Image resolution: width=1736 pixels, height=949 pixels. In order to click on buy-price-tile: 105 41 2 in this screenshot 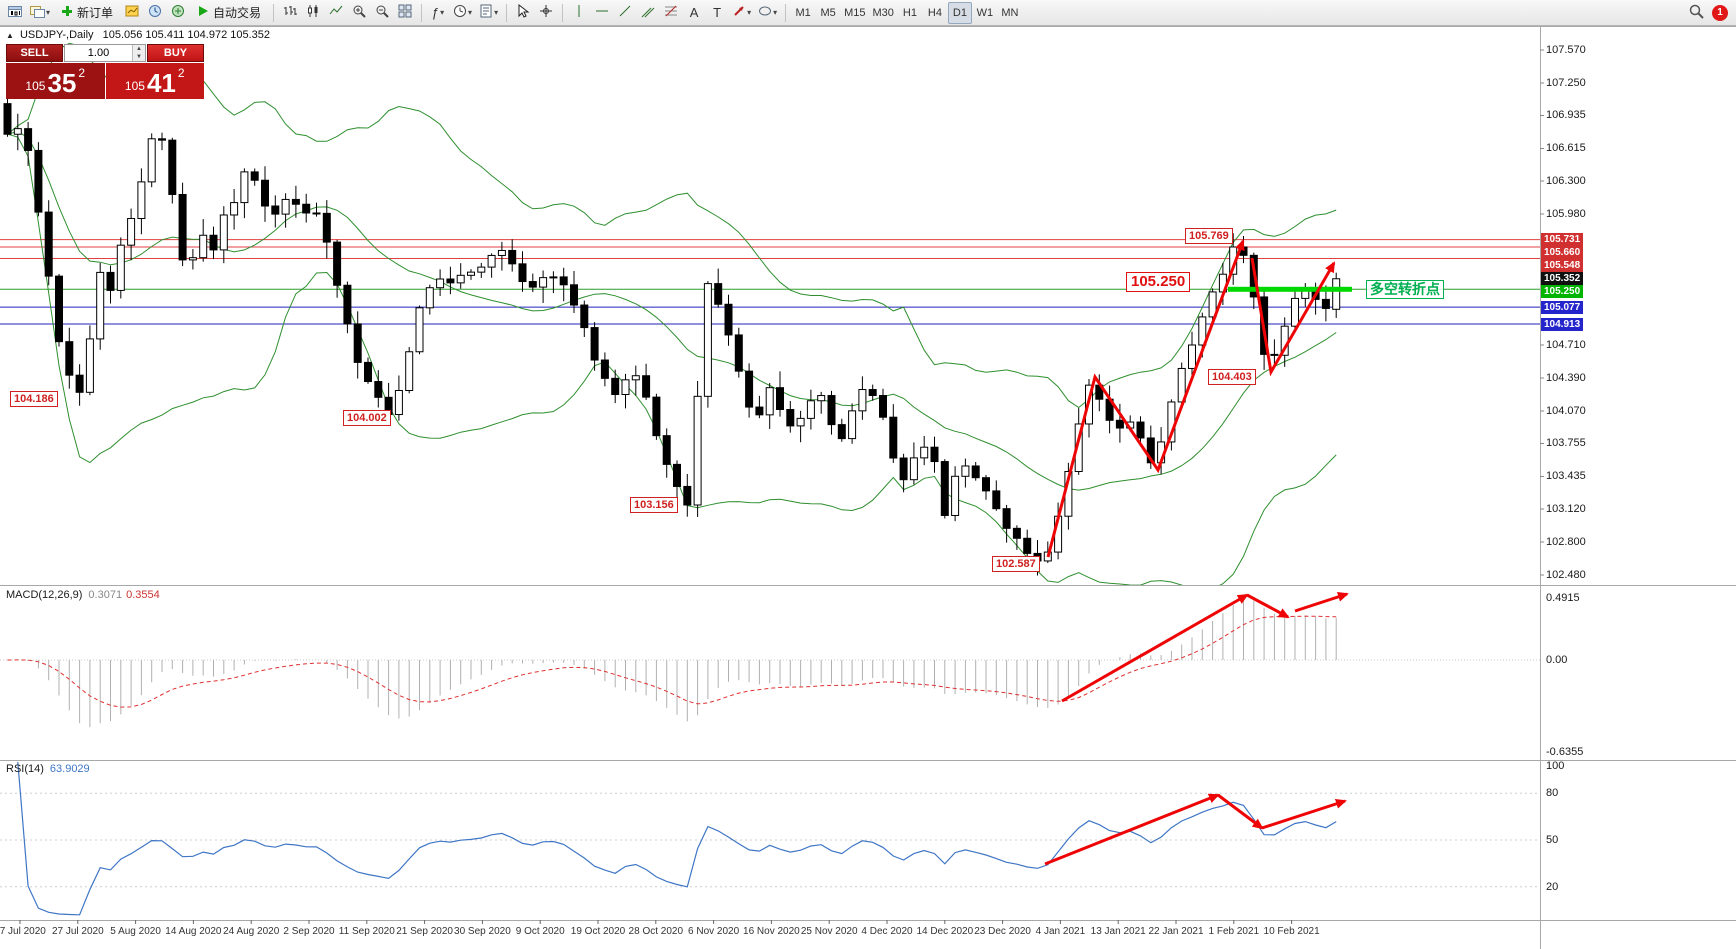, I will do `click(154, 81)`.